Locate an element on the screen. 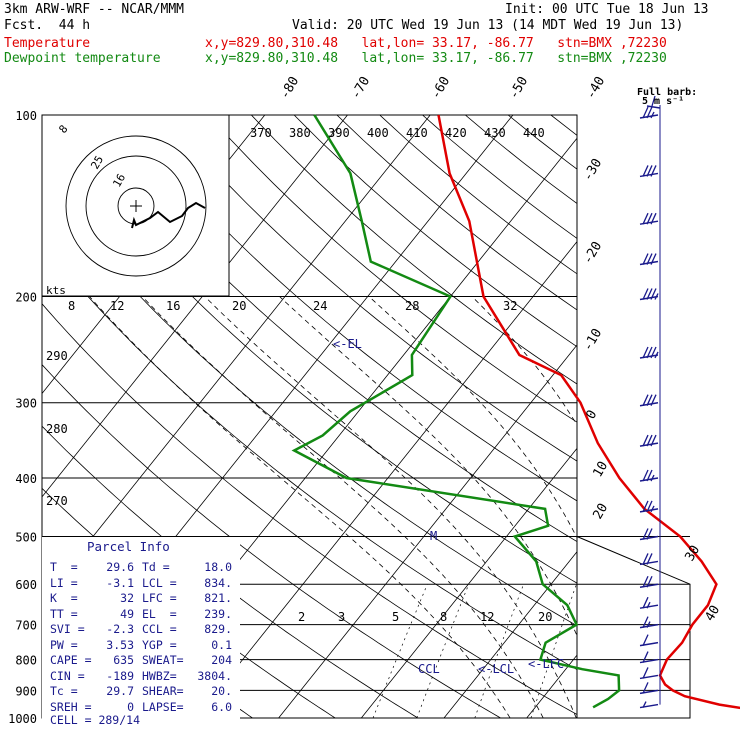 The image size is (740, 740). pressure-tick-label: 100 is located at coordinates (26, 116).